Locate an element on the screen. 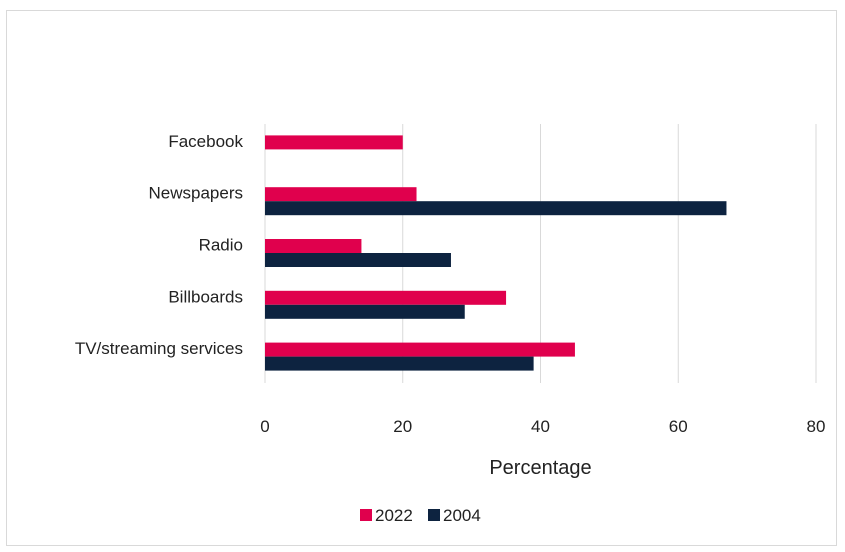  x-tick-label: 80 is located at coordinates (816, 426).